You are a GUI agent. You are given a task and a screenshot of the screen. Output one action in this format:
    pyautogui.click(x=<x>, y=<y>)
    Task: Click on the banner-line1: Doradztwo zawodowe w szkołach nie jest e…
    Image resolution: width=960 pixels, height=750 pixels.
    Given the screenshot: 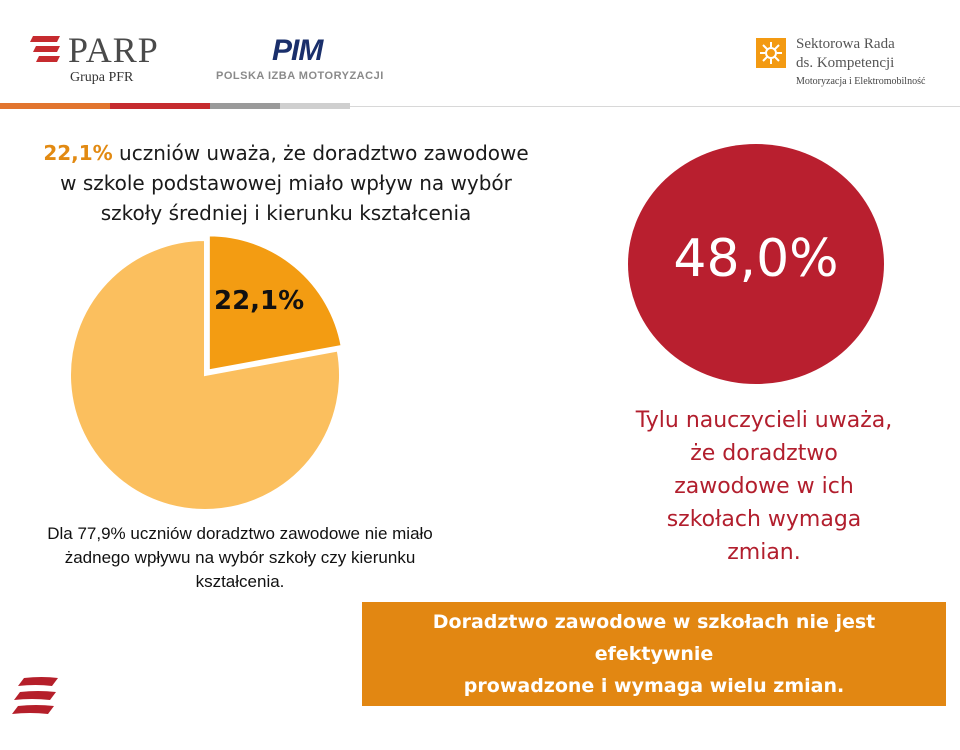 What is the action you would take?
    pyautogui.click(x=654, y=638)
    